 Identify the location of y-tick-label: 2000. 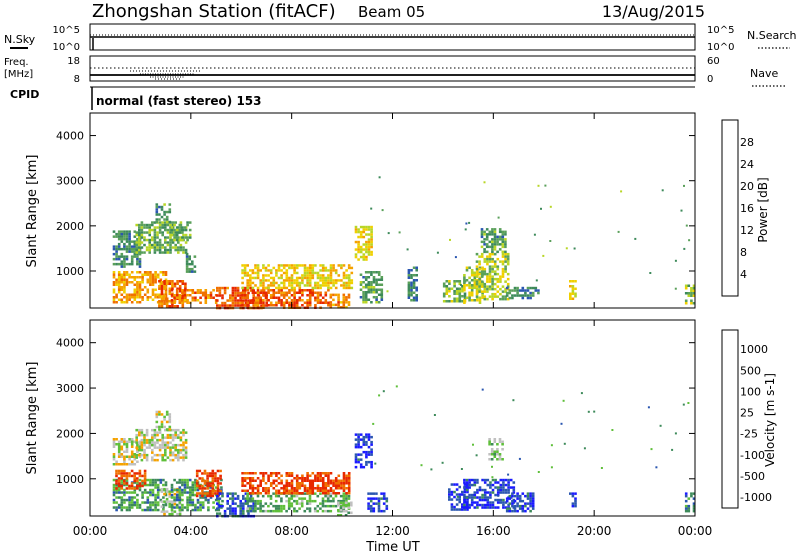
(70, 433).